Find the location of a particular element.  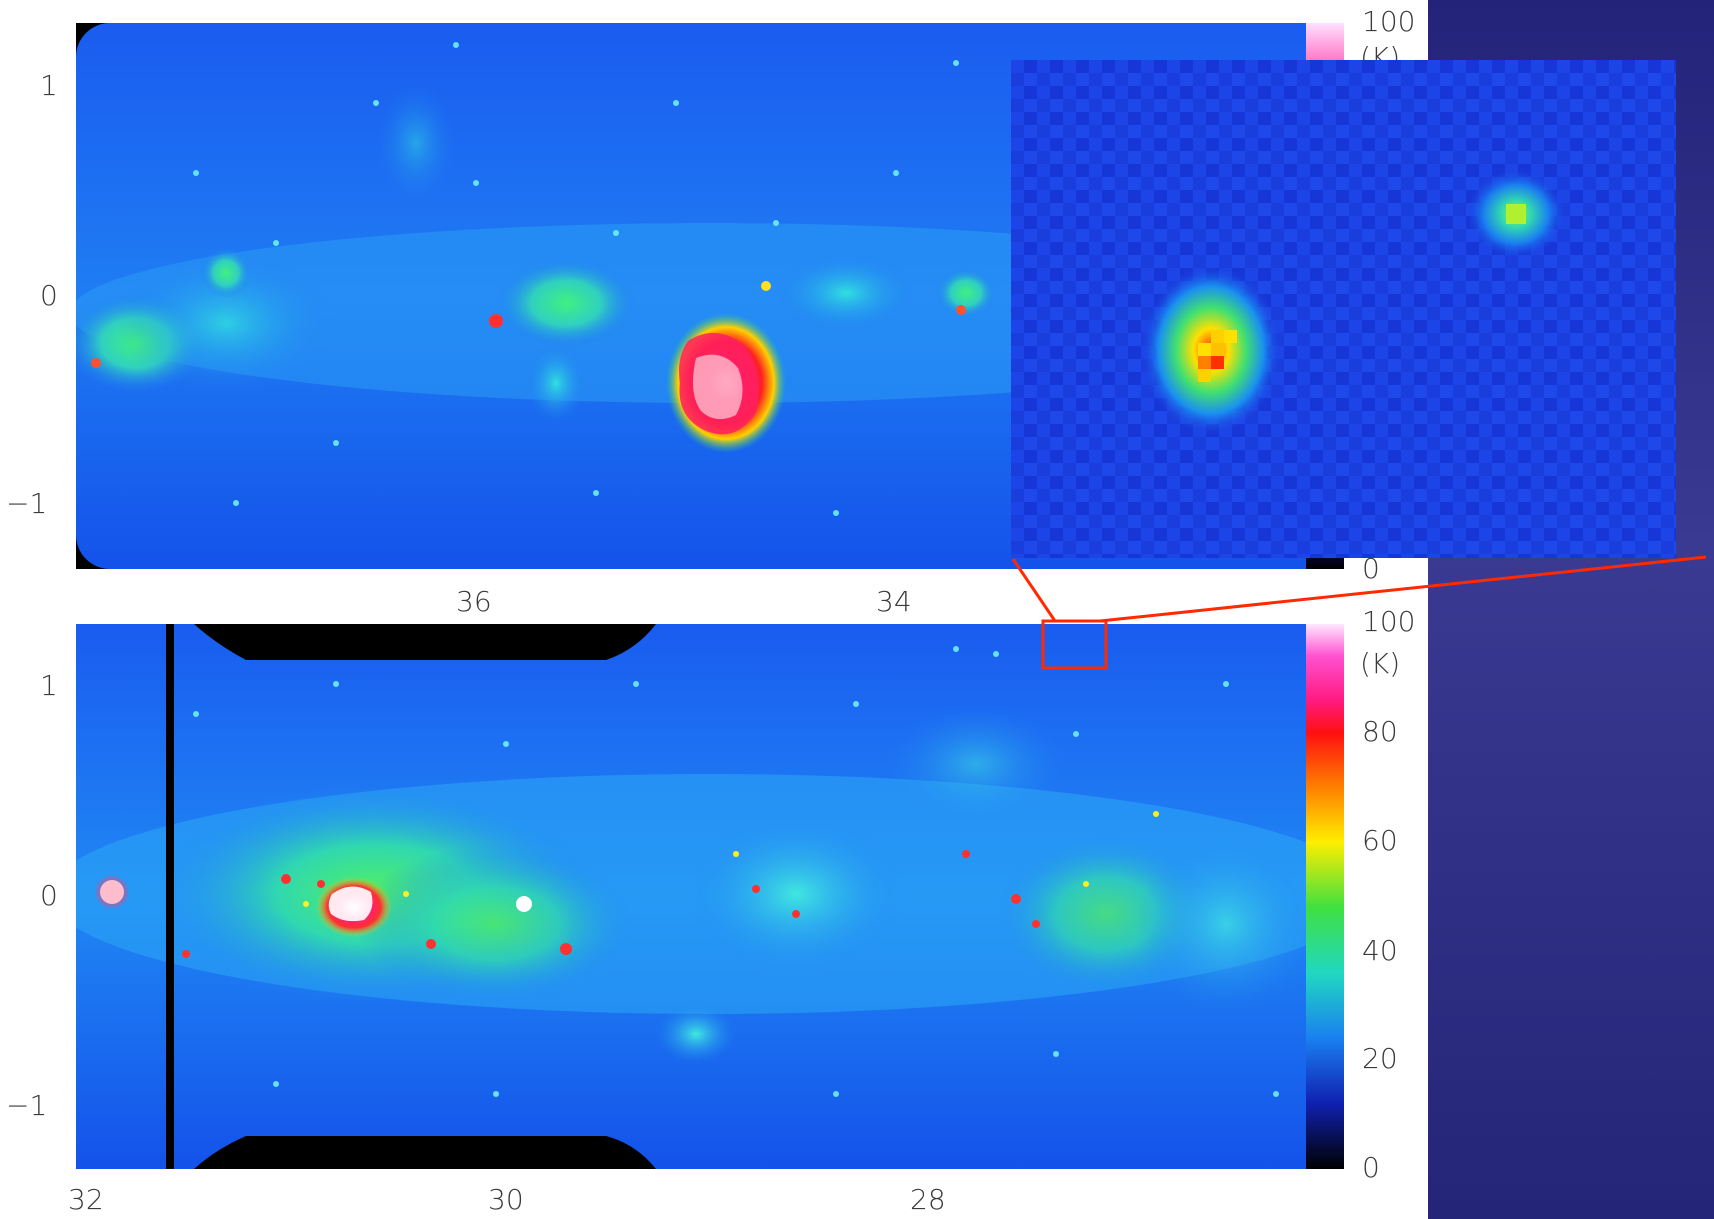

bottom-colorbar-label-40: 40 is located at coordinates (1380, 950).